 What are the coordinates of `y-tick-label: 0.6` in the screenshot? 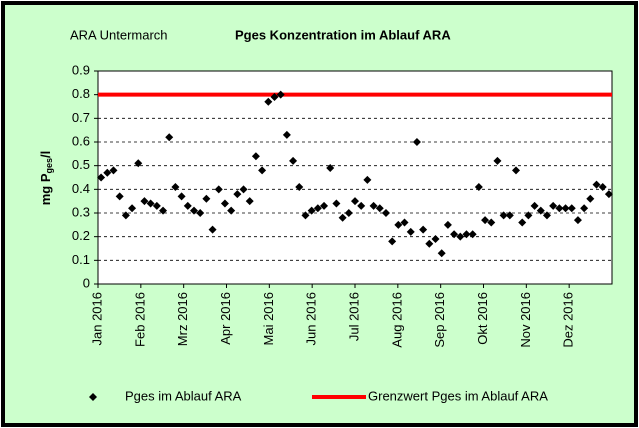 It's located at (81, 140).